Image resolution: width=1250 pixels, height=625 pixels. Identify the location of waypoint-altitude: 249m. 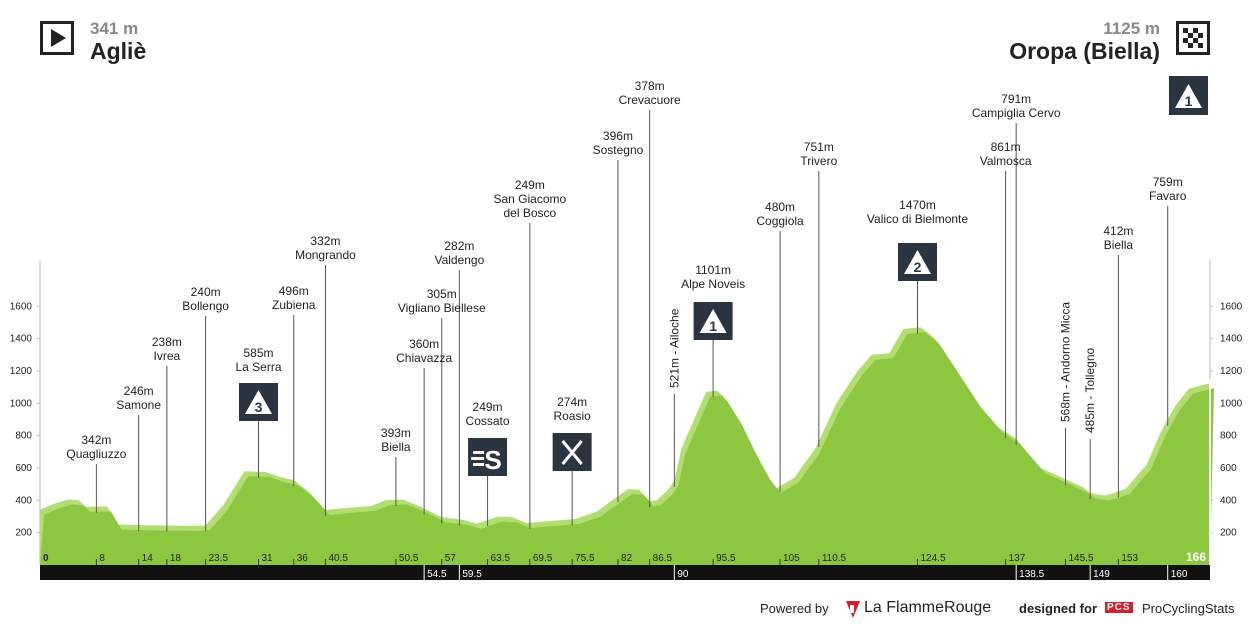
(488, 407).